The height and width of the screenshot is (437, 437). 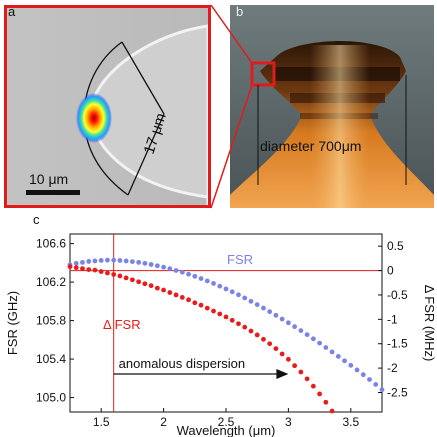 What do you see at coordinates (53, 192) in the screenshot?
I see `scale-bar` at bounding box center [53, 192].